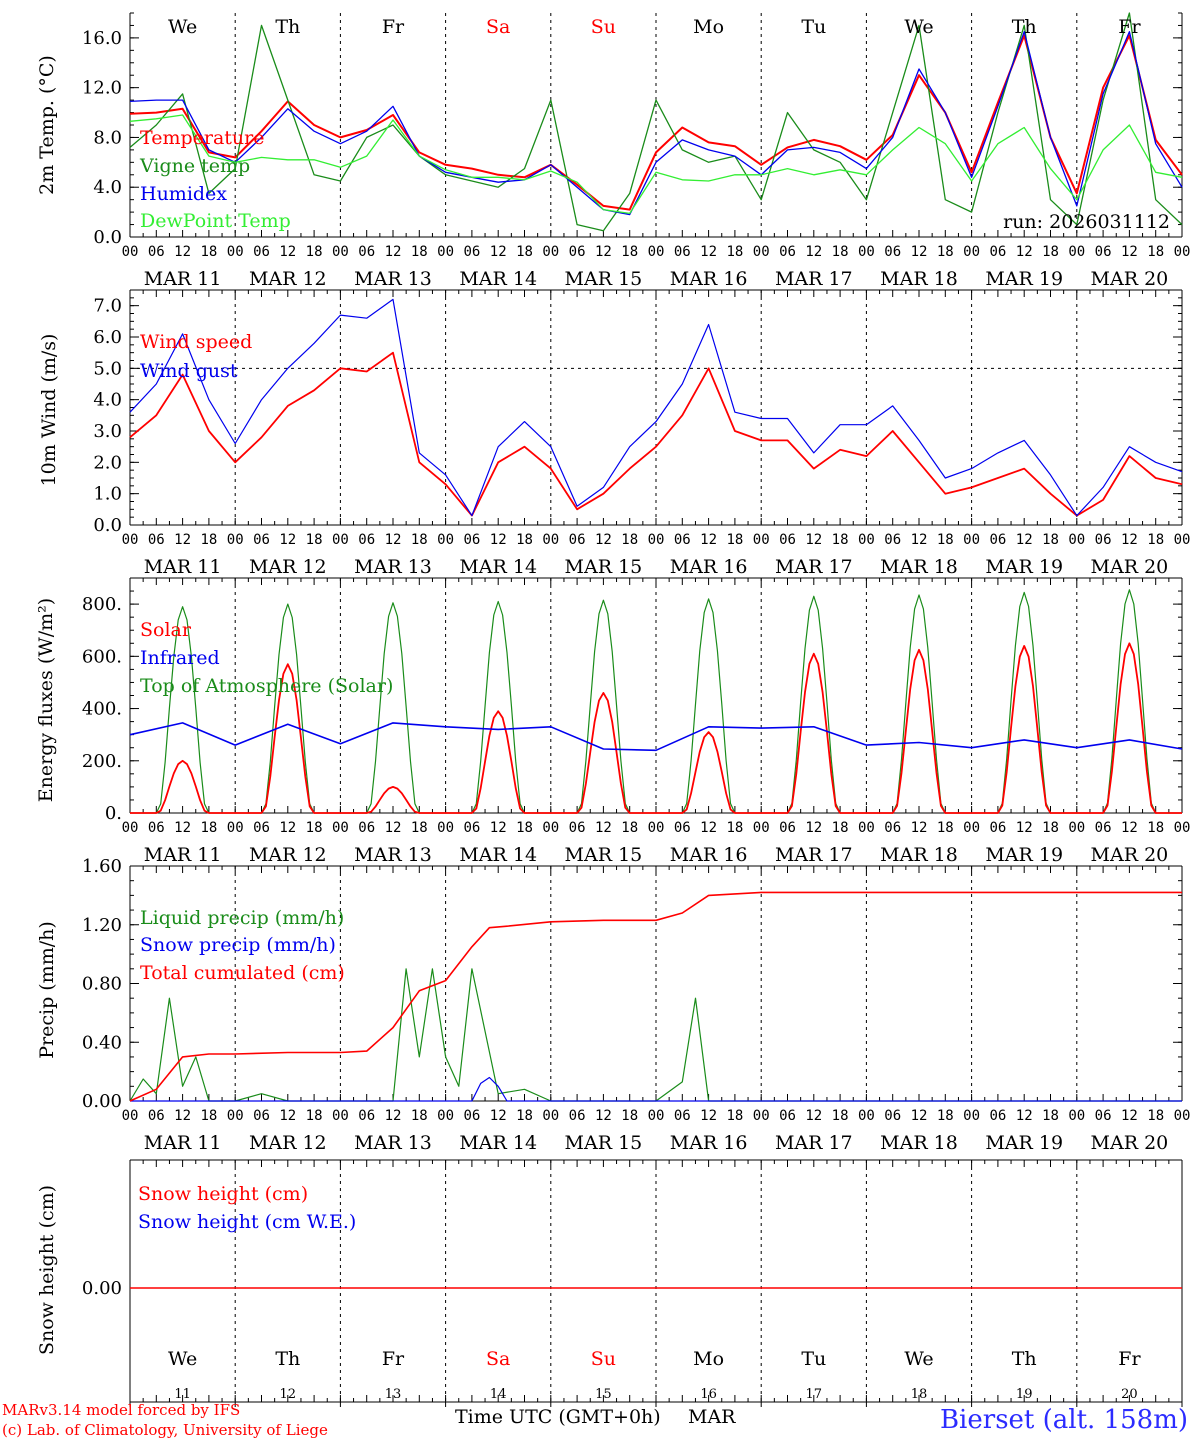 This screenshot has width=1194, height=1440. I want to click on y-tick-label: 600., so click(102, 656).